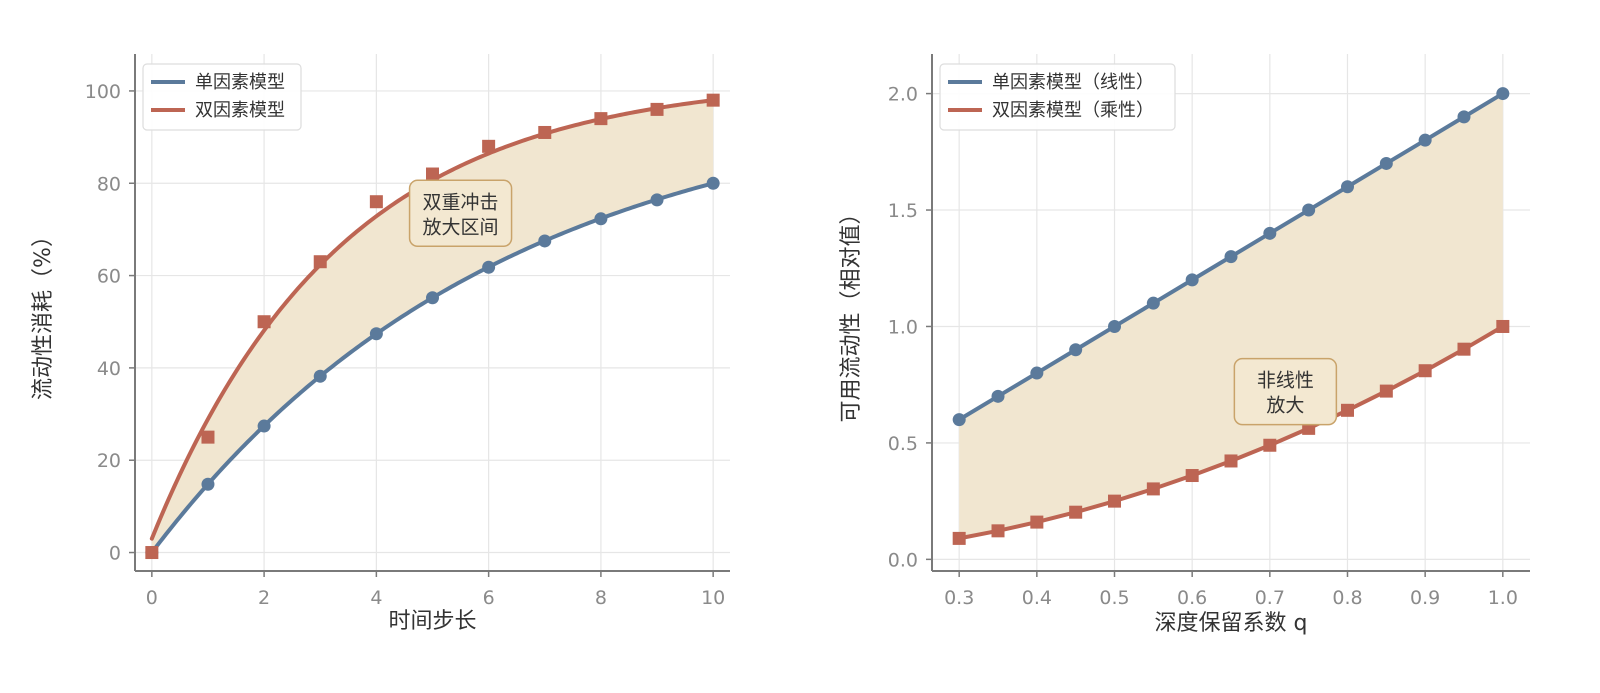 This screenshot has width=1600, height=693. Describe the element at coordinates (601, 598) in the screenshot. I see `x-tick-label: 8` at that location.